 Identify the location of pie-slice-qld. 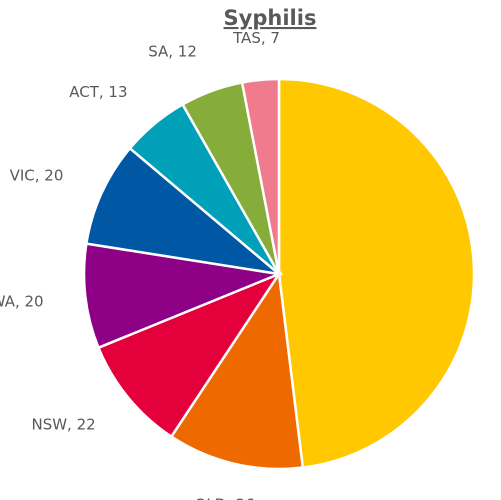
(237, 370).